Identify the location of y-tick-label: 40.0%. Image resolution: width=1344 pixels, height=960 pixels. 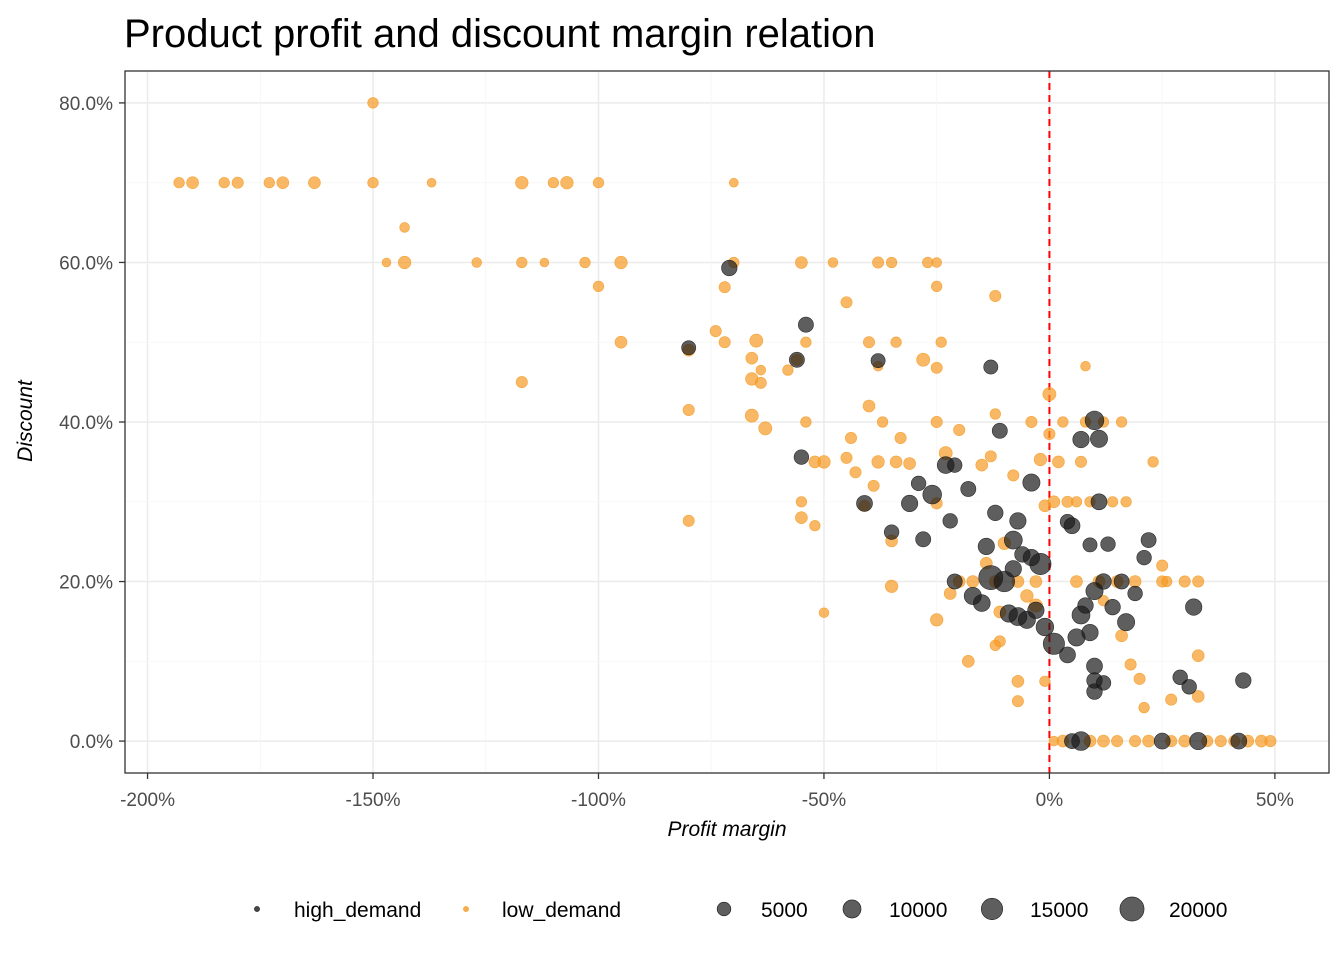
(86, 423).